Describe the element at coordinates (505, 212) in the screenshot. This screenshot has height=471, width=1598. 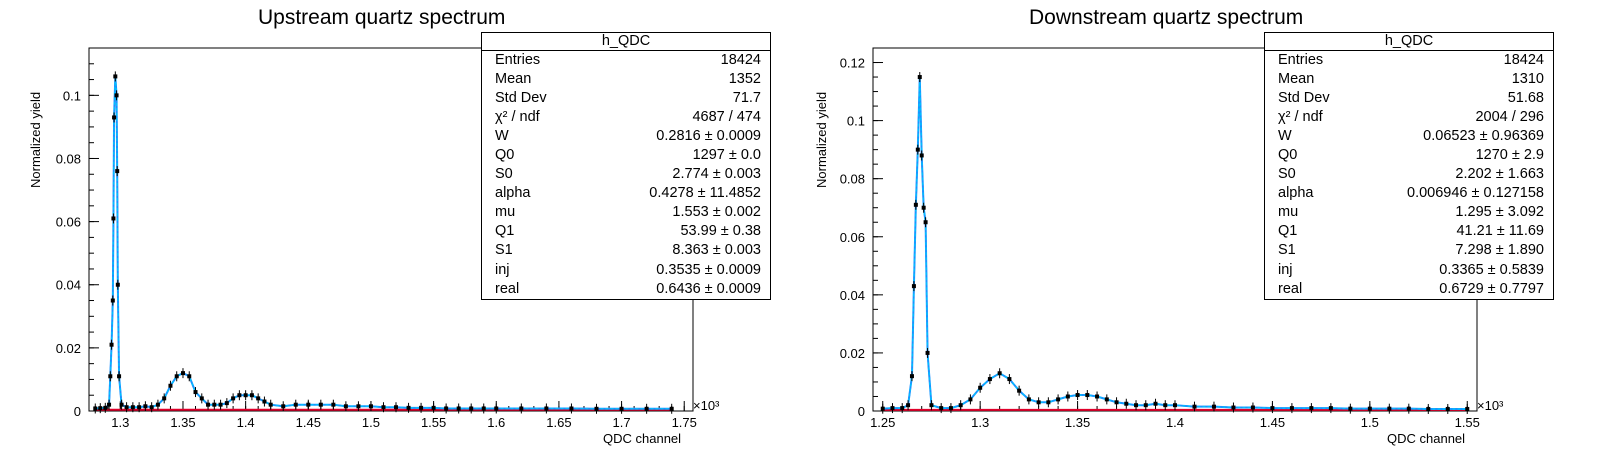
I see `stats-label: mu` at that location.